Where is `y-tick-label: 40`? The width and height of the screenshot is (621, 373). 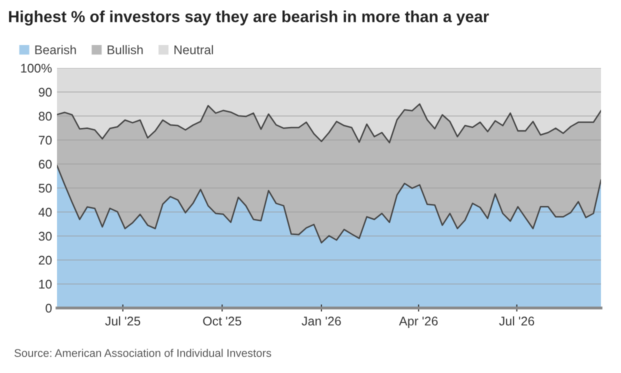 y-tick-label: 40 is located at coordinates (45, 212).